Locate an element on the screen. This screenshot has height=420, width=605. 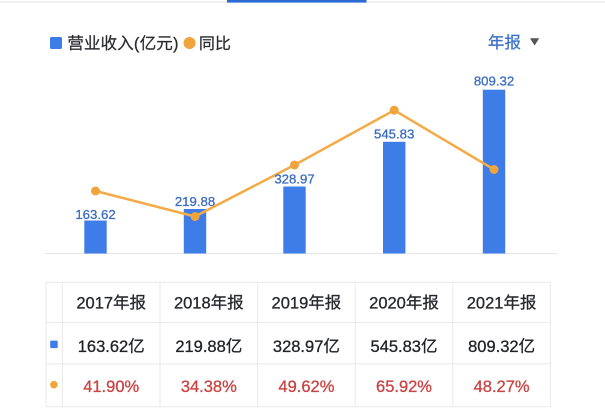
svg-text: 2020 is located at coordinates (387, 303).